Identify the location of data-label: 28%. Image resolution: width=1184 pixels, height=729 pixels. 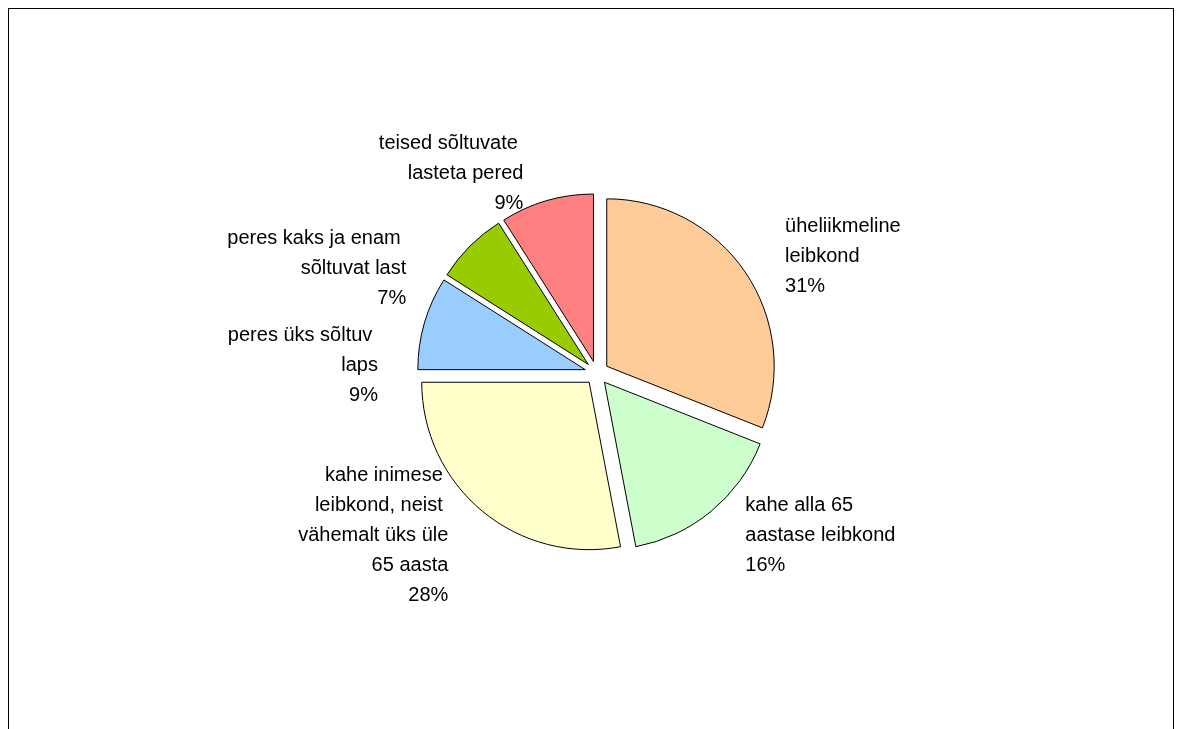
(428, 594).